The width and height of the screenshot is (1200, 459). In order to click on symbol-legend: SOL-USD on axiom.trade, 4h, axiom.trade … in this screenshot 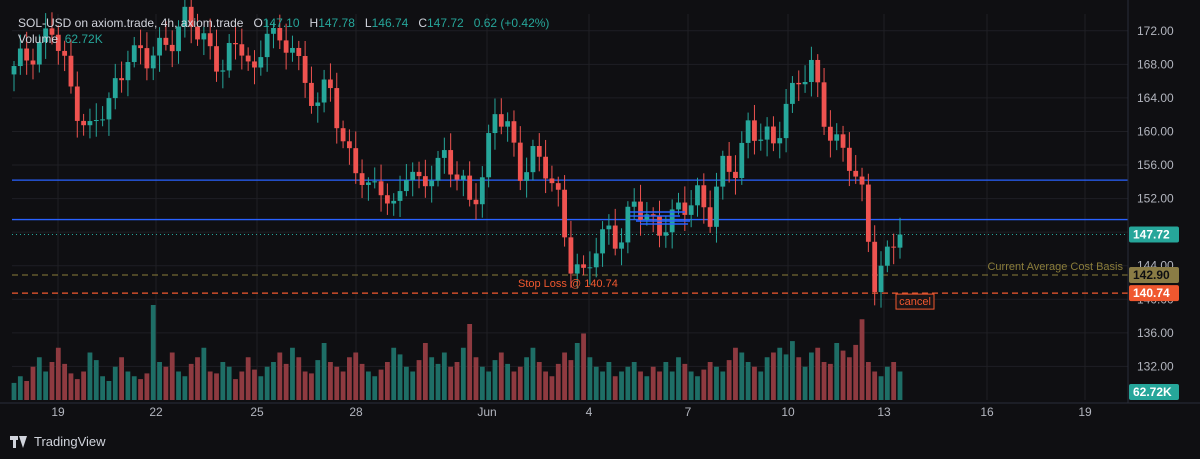, I will do `click(283, 23)`.